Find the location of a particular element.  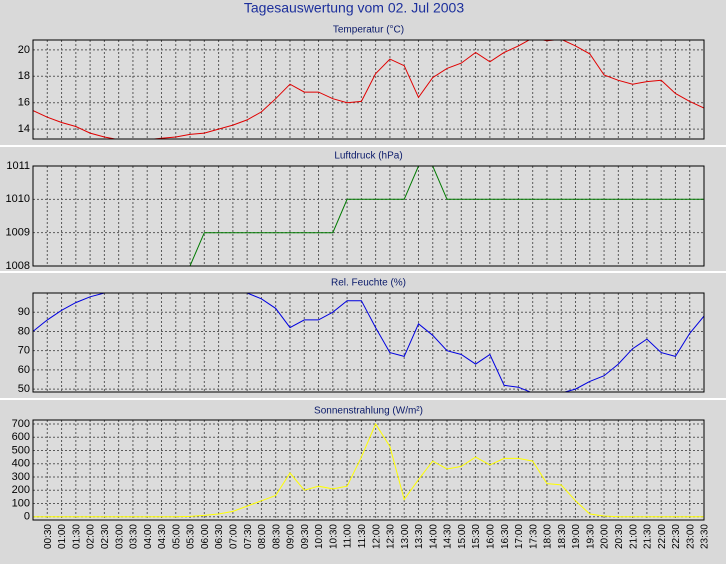

panel-title: Luftdruck (hPa) is located at coordinates (368, 156).